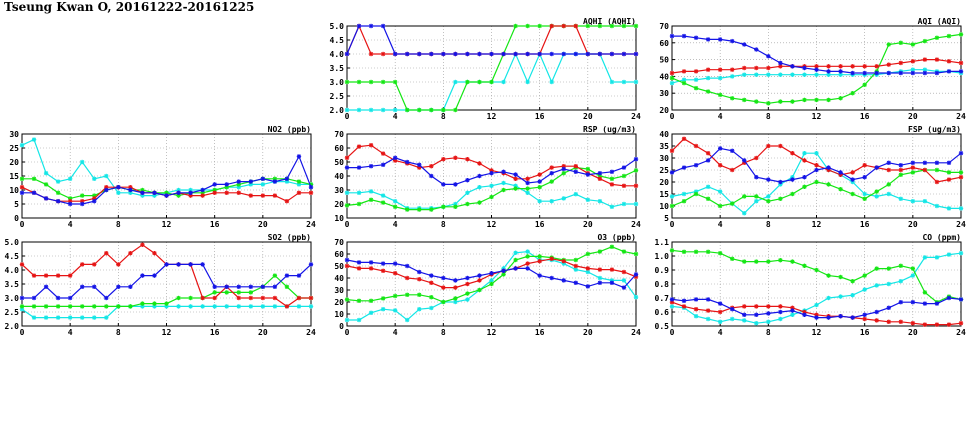  I want to click on x-tick-label: 4, so click(720, 116).